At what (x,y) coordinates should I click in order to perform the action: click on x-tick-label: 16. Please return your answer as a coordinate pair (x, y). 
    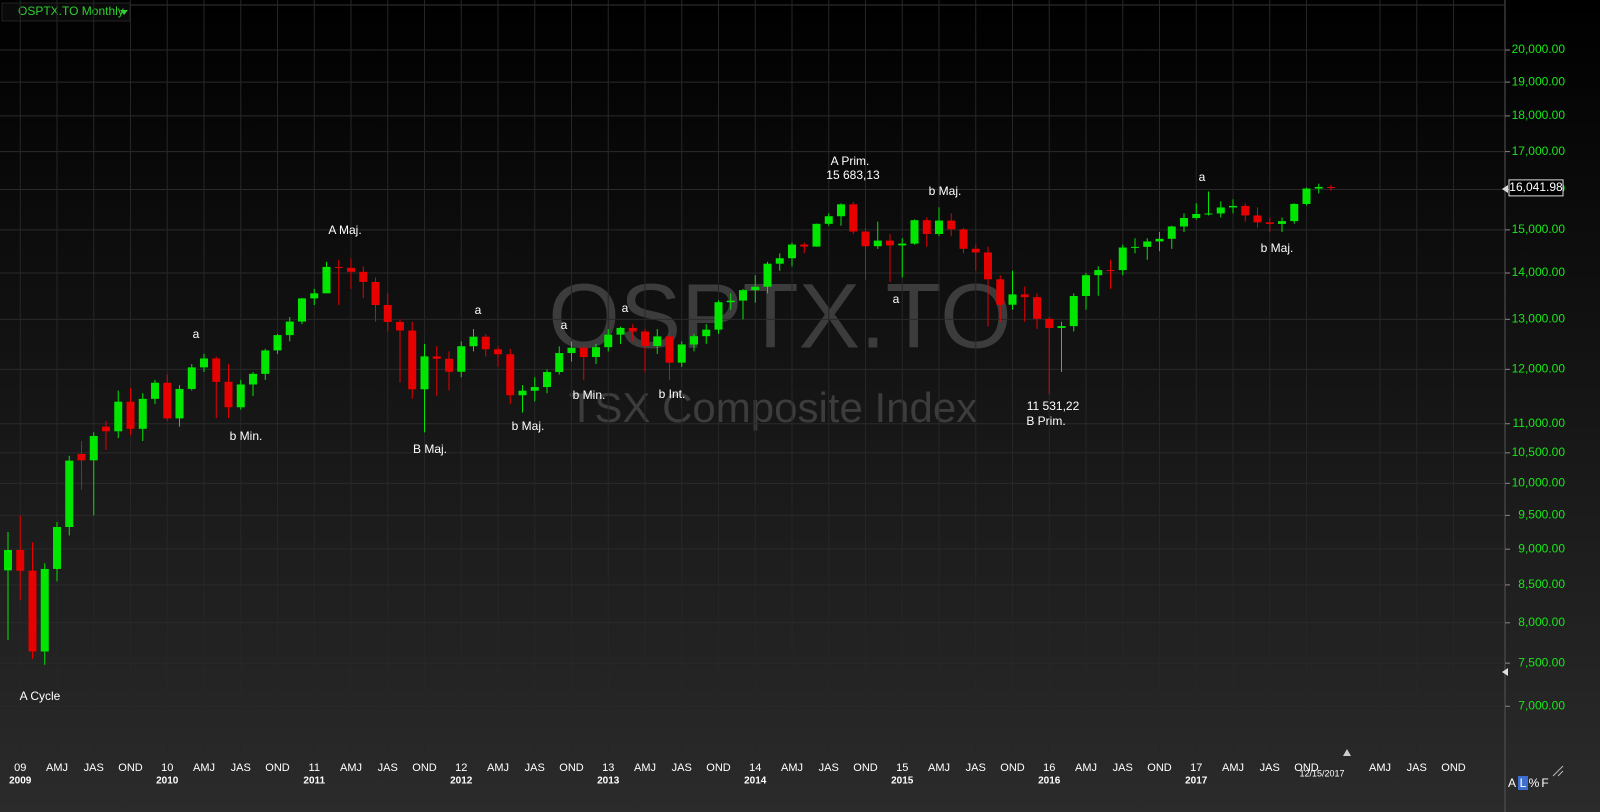
    Looking at the image, I should click on (1049, 768).